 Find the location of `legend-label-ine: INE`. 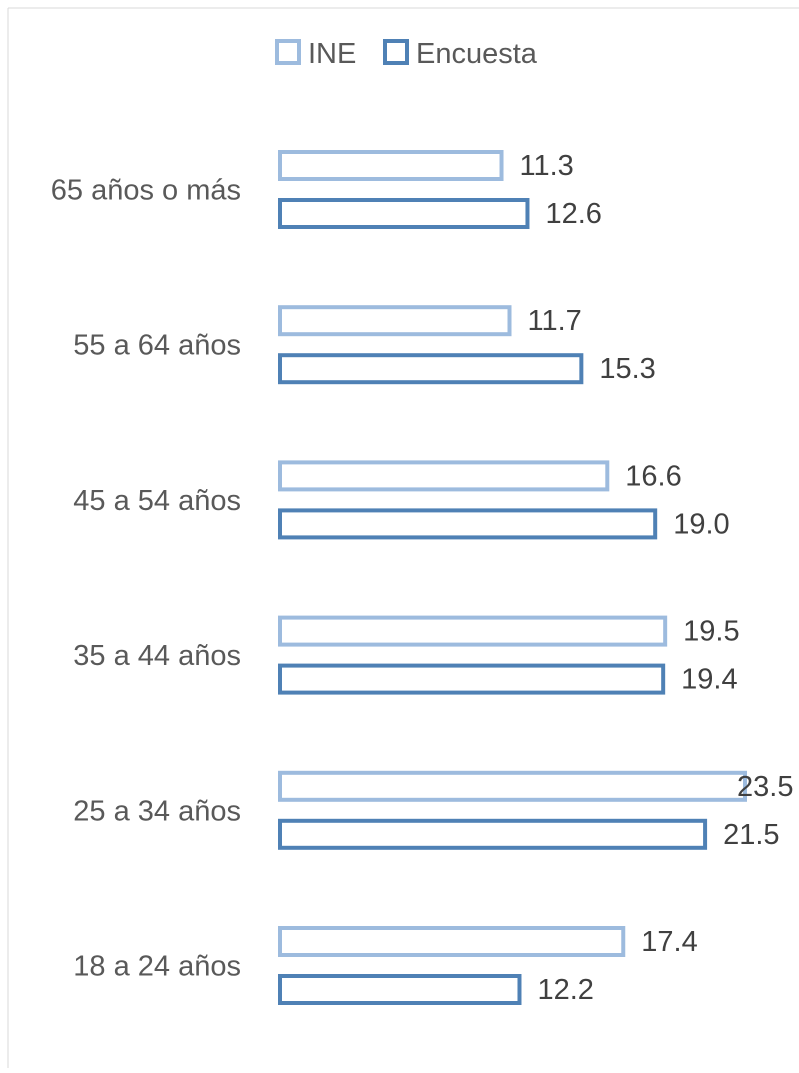

legend-label-ine: INE is located at coordinates (332, 54).